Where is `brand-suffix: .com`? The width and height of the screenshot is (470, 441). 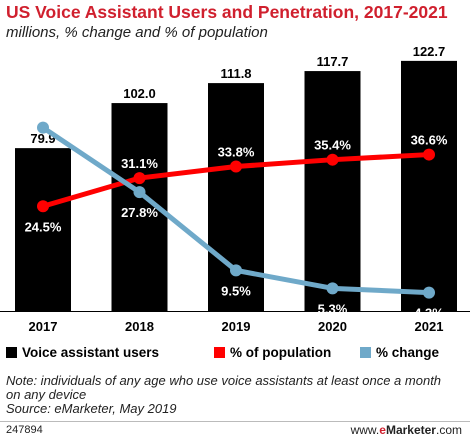 brand-suffix: .com is located at coordinates (448, 430).